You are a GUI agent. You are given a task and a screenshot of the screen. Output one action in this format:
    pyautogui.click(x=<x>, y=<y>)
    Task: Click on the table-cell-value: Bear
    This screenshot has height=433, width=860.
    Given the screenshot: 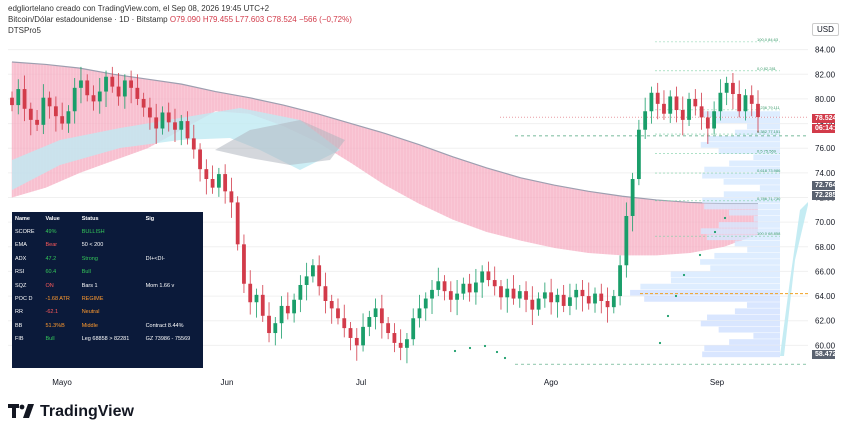 What is the action you would take?
    pyautogui.click(x=60, y=245)
    